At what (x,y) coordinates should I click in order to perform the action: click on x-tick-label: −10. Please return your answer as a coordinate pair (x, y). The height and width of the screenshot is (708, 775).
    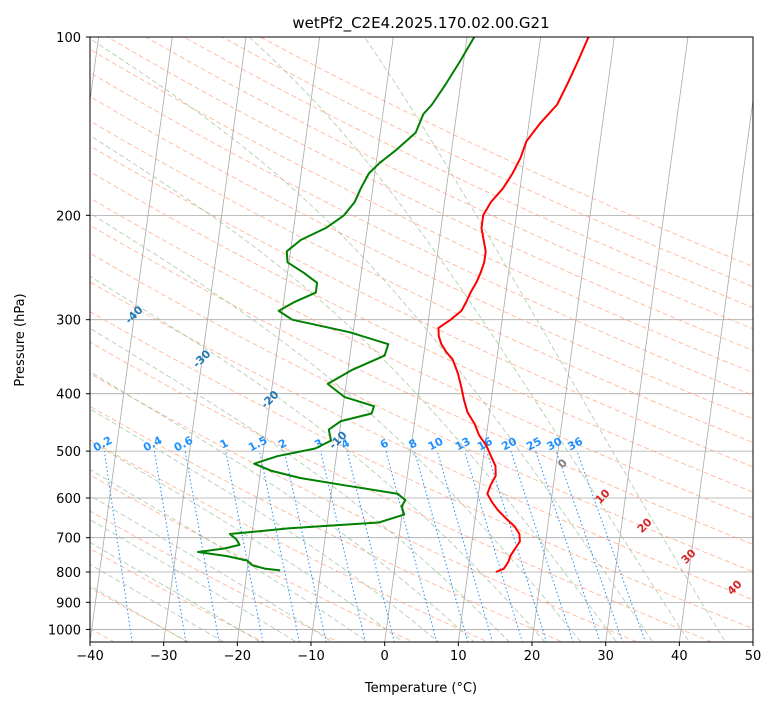
    Looking at the image, I should click on (310, 656).